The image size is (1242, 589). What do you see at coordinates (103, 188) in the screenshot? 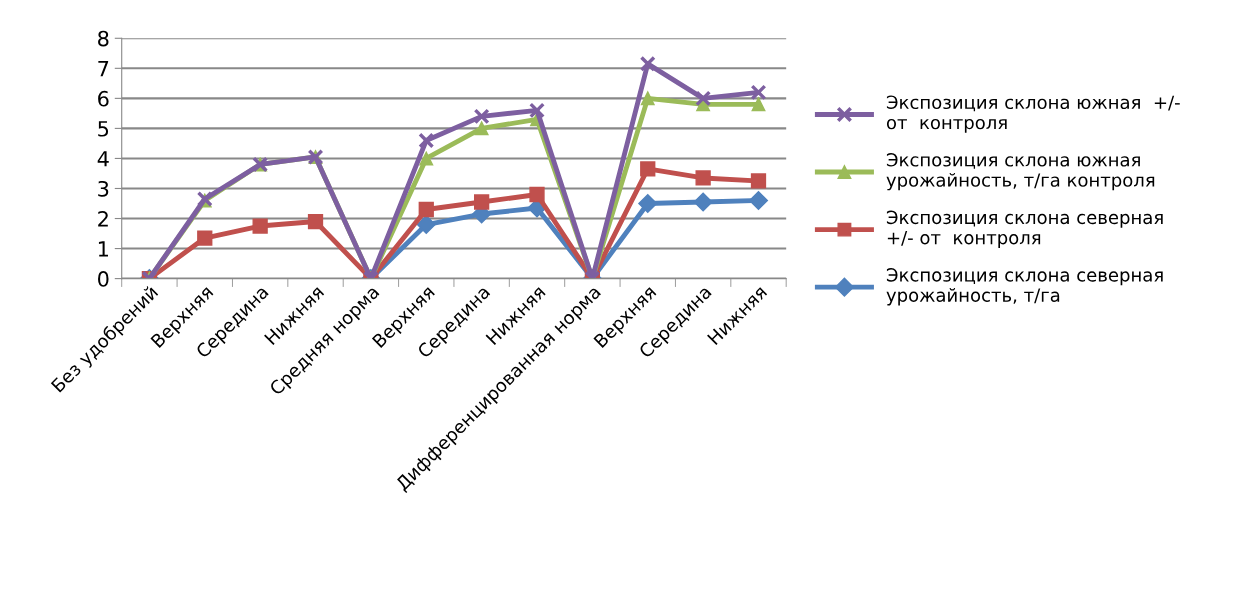
I see `y-tick-label: 3` at bounding box center [103, 188].